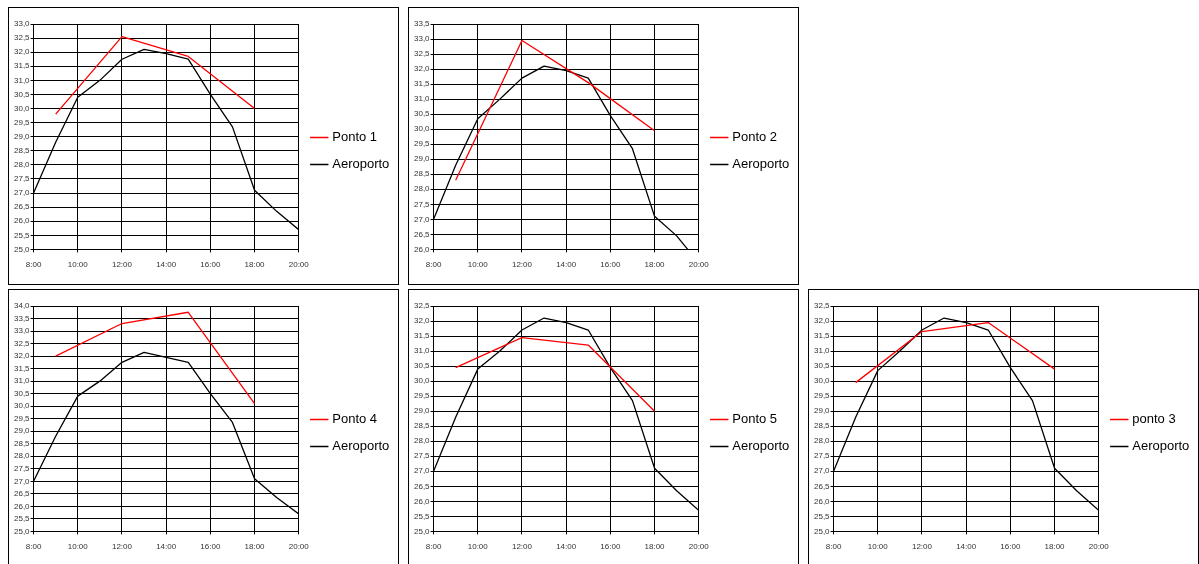 The image size is (1199, 564). Describe the element at coordinates (1154, 419) in the screenshot. I see `legend-label: ponto 3` at that location.